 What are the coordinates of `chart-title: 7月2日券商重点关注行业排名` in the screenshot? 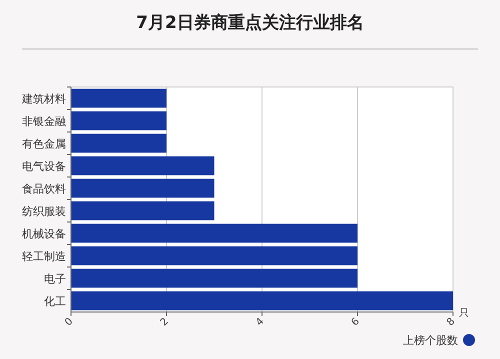 It's located at (250, 23).